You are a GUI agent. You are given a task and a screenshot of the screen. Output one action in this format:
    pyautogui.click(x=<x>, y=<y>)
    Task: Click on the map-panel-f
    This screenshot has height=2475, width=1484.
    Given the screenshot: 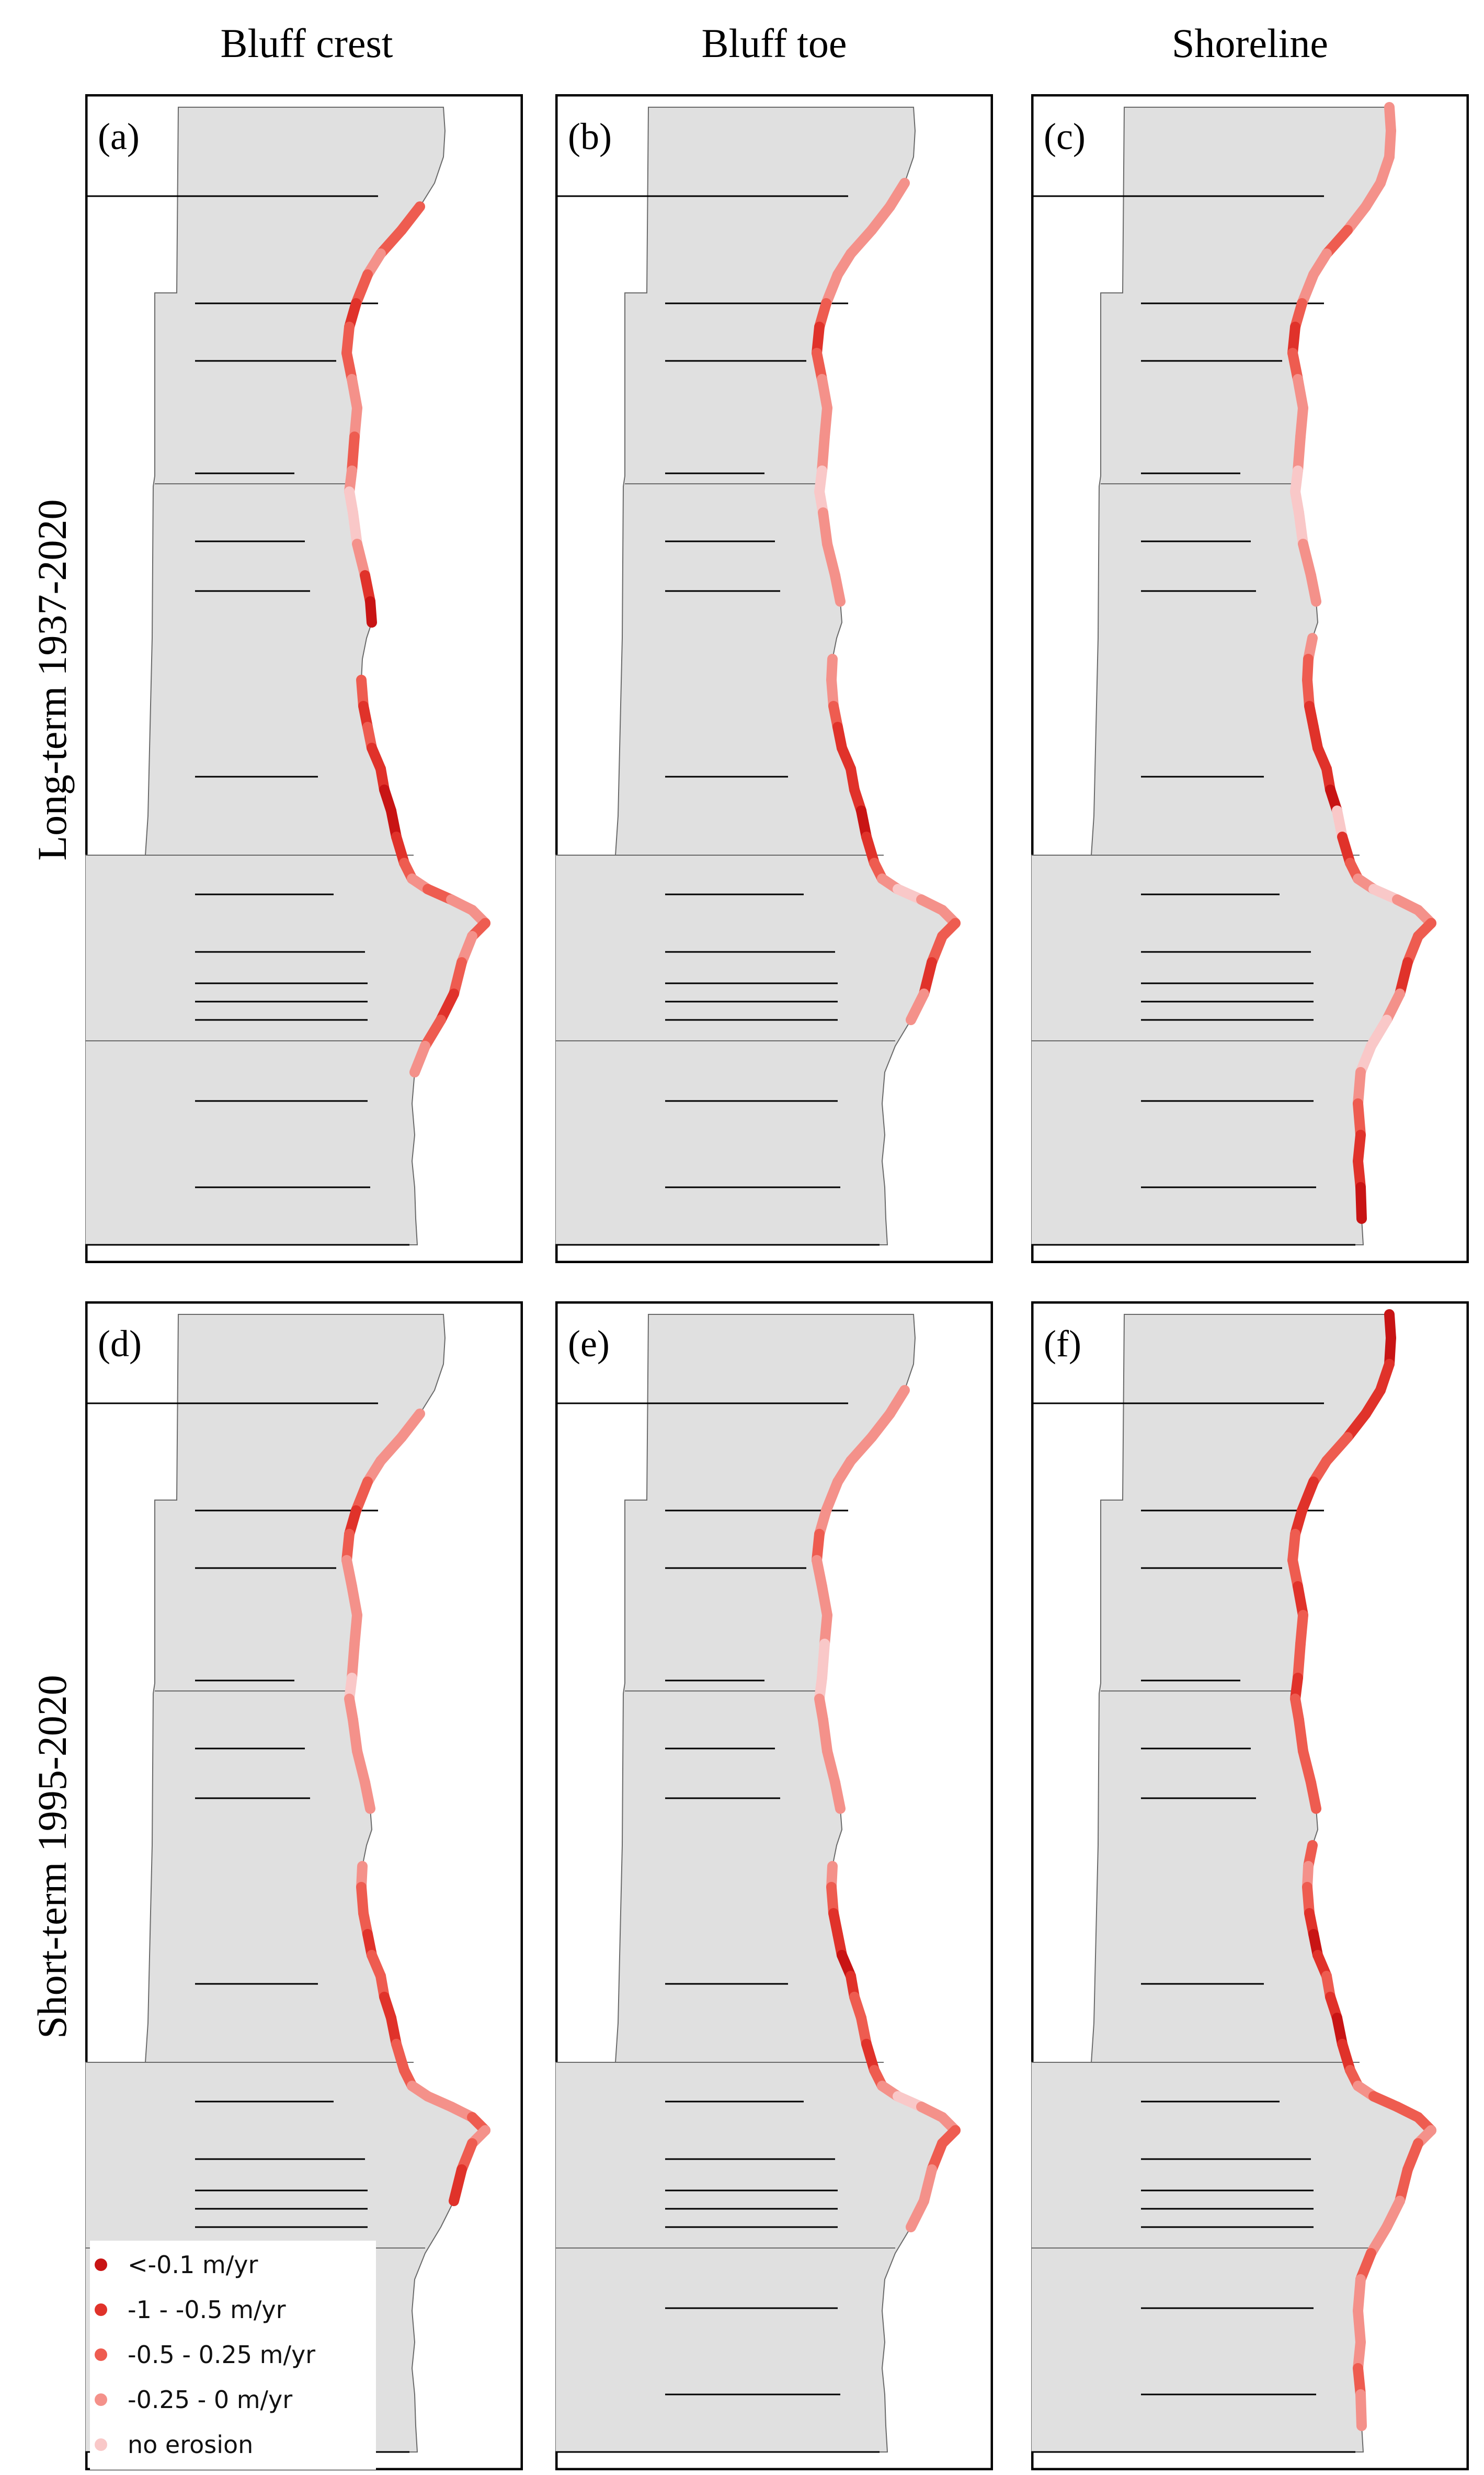 What is the action you would take?
    pyautogui.click(x=1250, y=1886)
    